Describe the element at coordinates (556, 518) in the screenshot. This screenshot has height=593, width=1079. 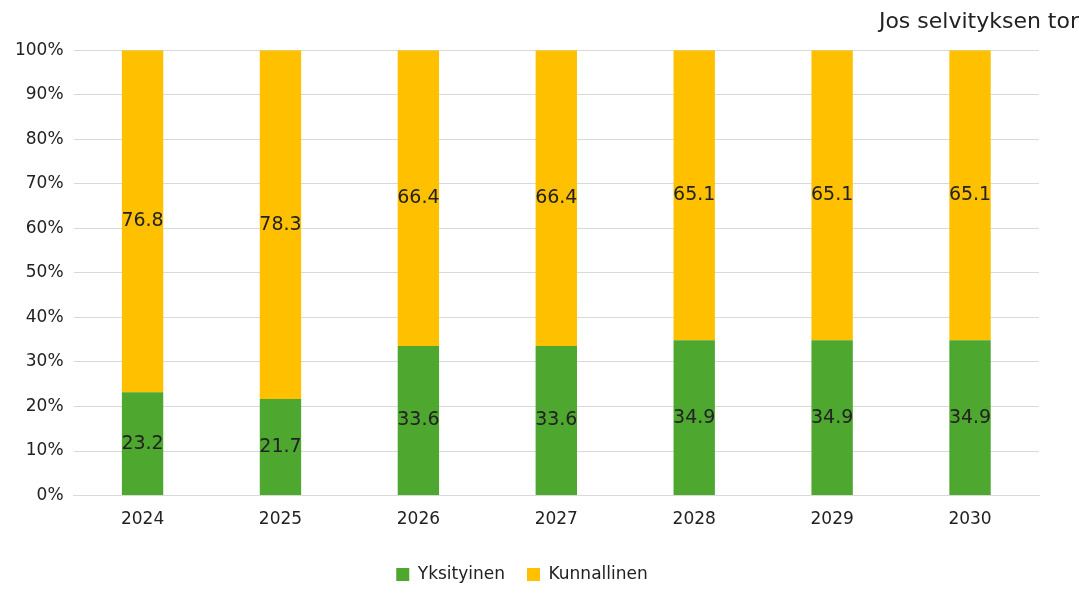
I see `x-tick-label: 2027` at that location.